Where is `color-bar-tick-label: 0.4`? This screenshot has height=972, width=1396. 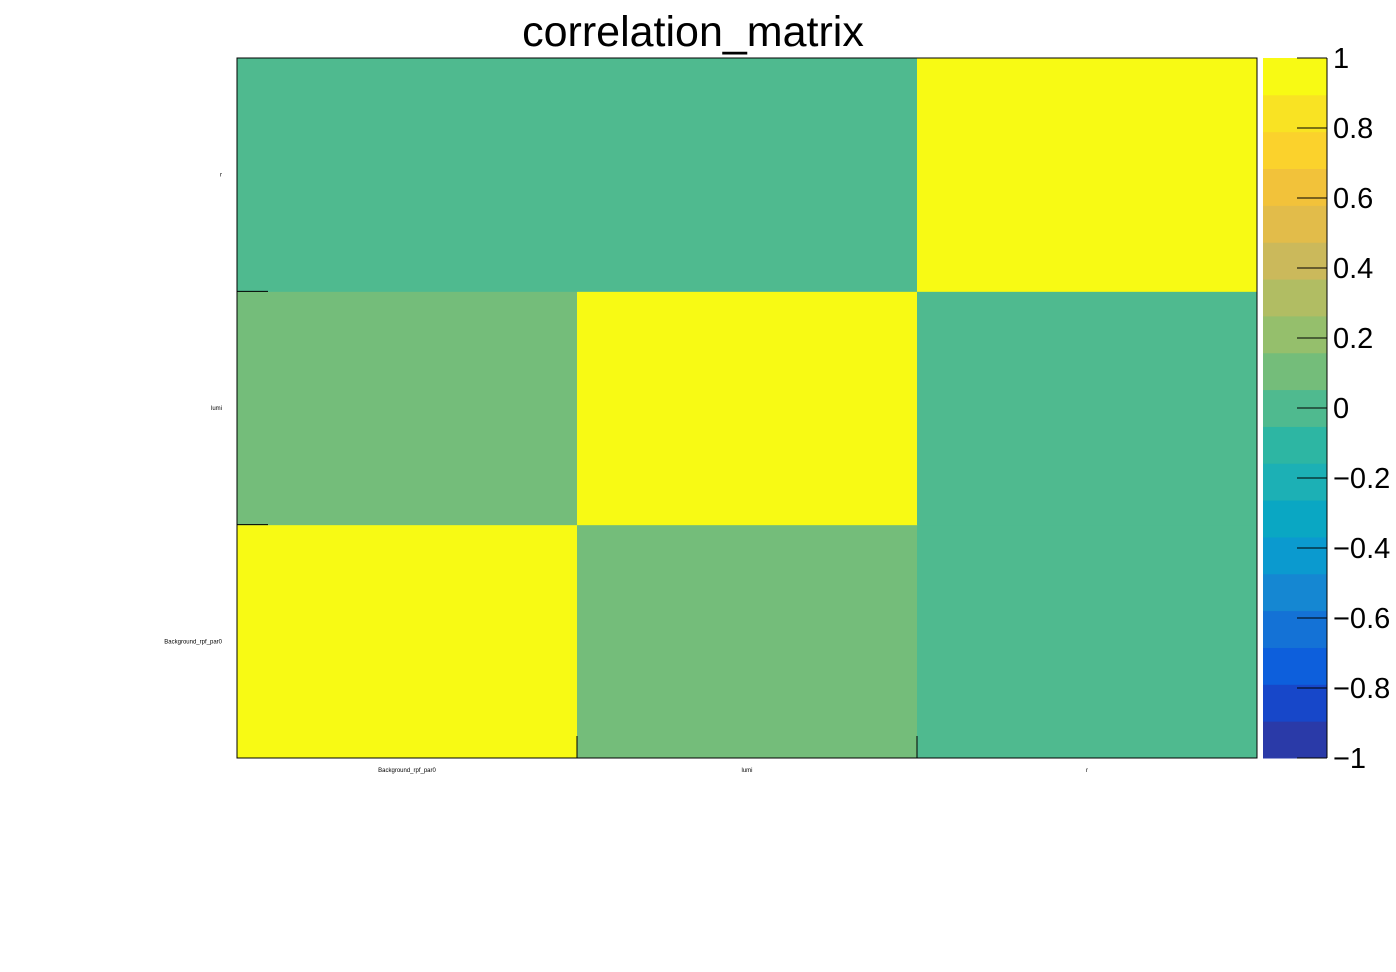
color-bar-tick-label: 0.4 is located at coordinates (1353, 269).